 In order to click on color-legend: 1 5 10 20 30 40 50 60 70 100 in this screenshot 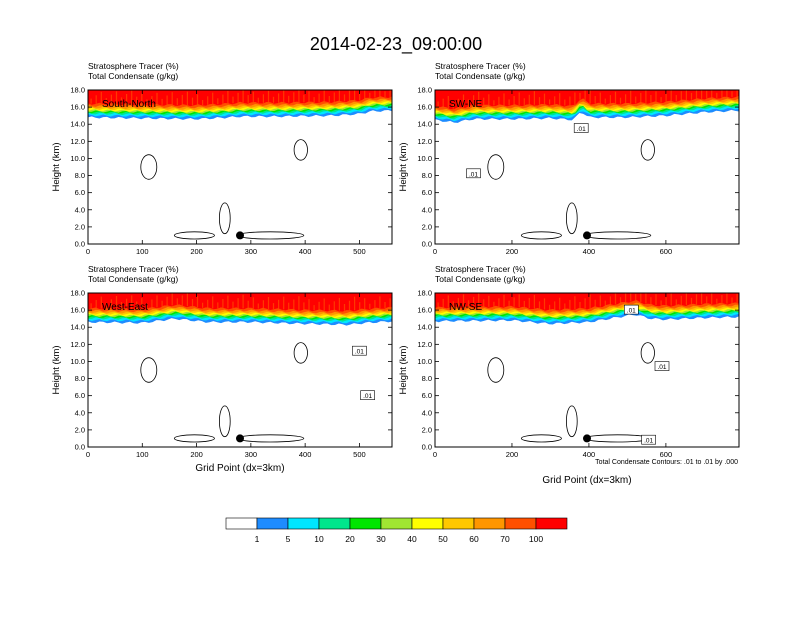, I will do `click(396, 530)`.